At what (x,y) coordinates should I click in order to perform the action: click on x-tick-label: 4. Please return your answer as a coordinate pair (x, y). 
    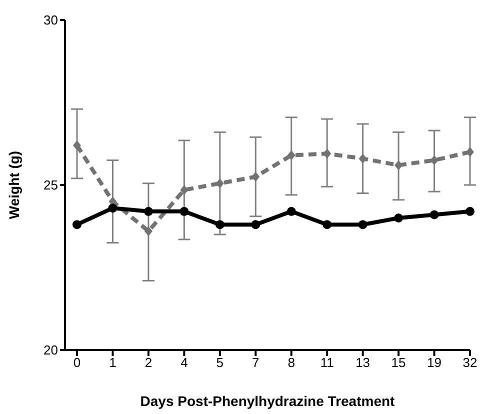
    Looking at the image, I should click on (184, 362).